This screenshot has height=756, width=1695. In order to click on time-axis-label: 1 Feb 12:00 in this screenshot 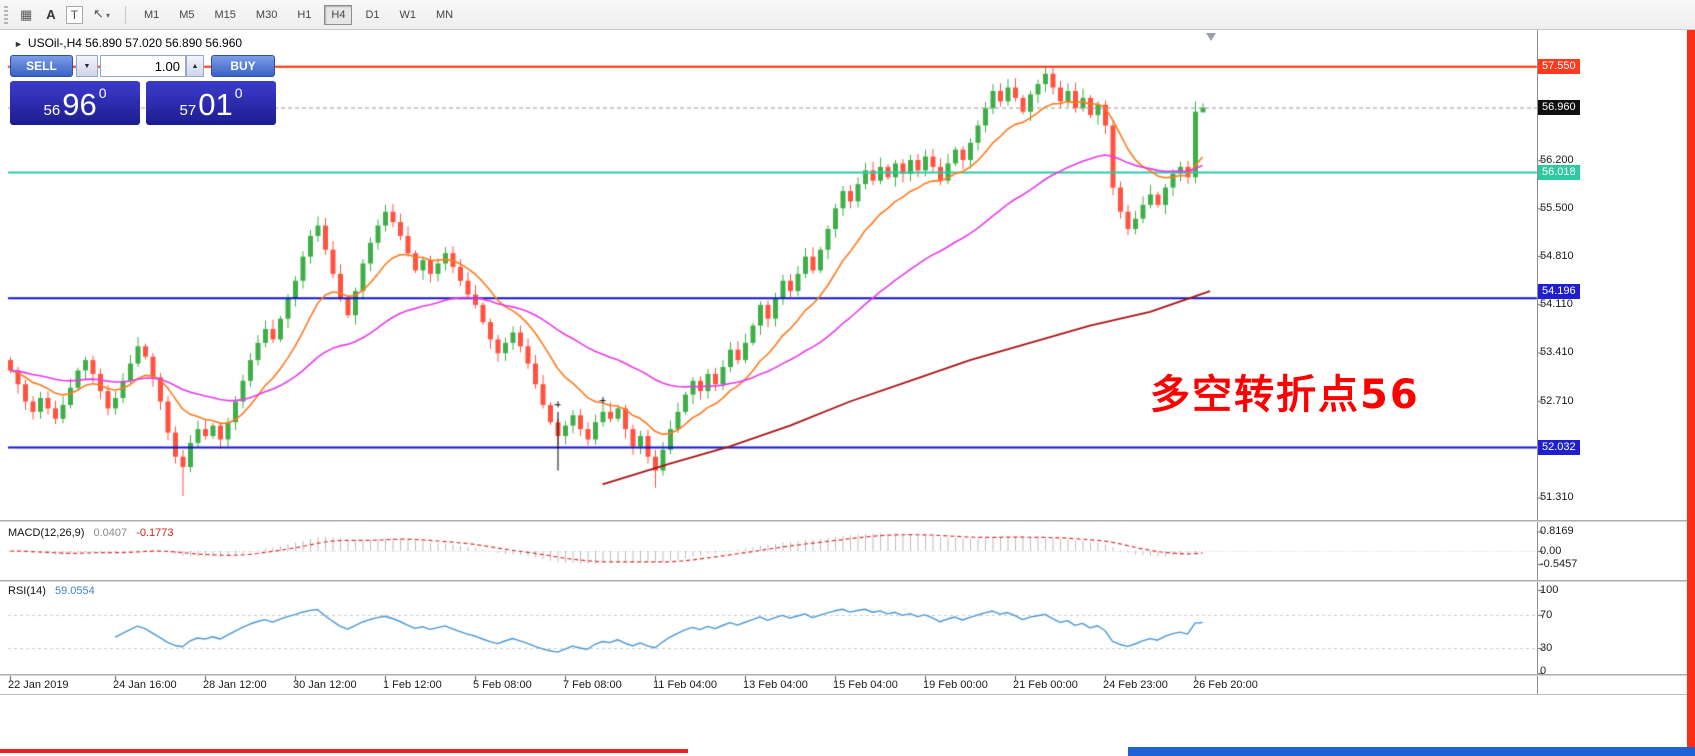, I will do `click(412, 685)`.